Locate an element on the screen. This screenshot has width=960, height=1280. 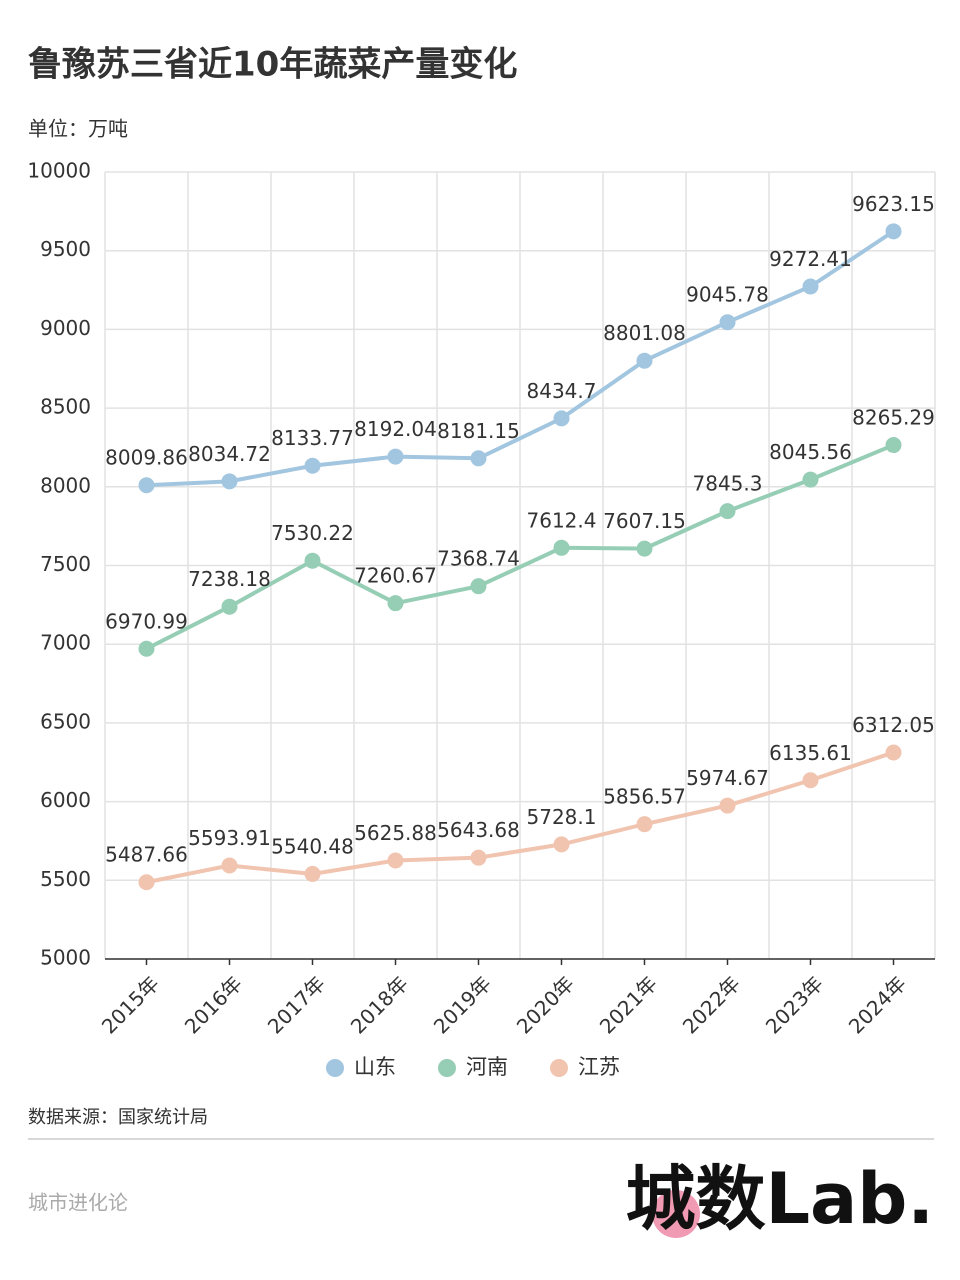
data-label: 8034.72 is located at coordinates (229, 454).